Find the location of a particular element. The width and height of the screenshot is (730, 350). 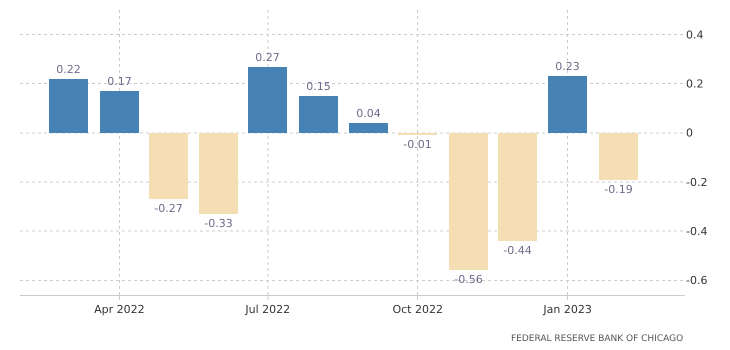

data-label: -0.19 is located at coordinates (618, 189).